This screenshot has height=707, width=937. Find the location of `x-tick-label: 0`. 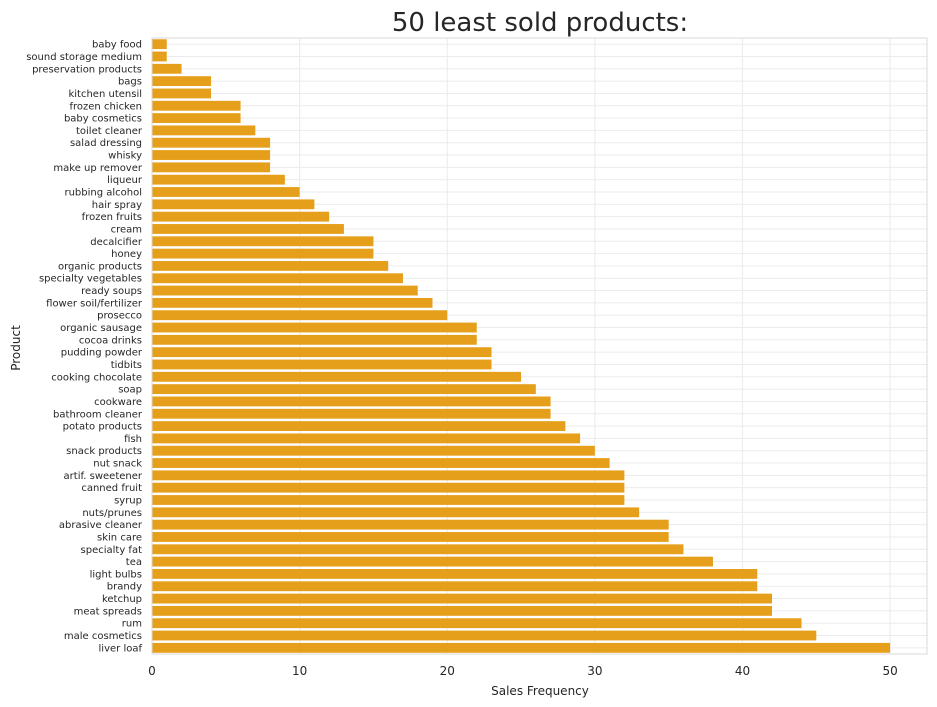

x-tick-label: 0 is located at coordinates (152, 671).